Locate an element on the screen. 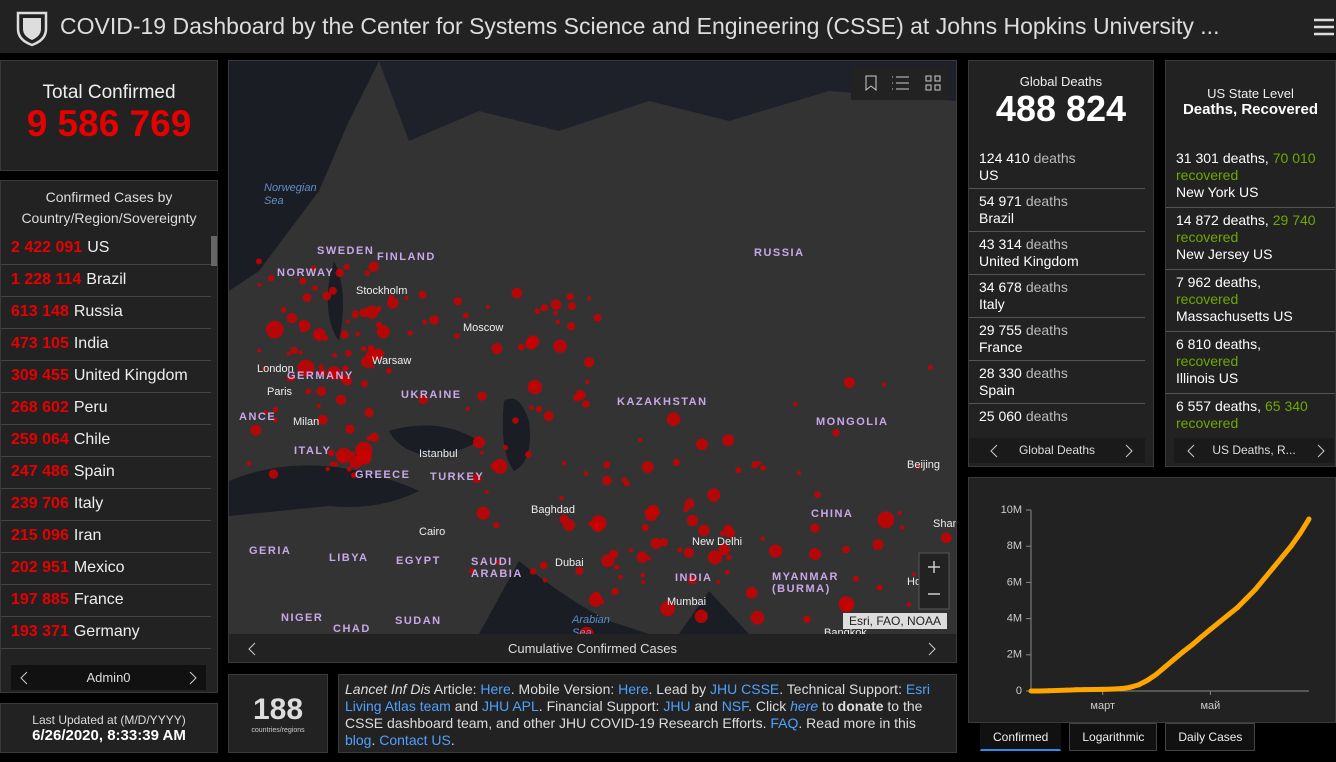  info-link: here is located at coordinates (804, 706).